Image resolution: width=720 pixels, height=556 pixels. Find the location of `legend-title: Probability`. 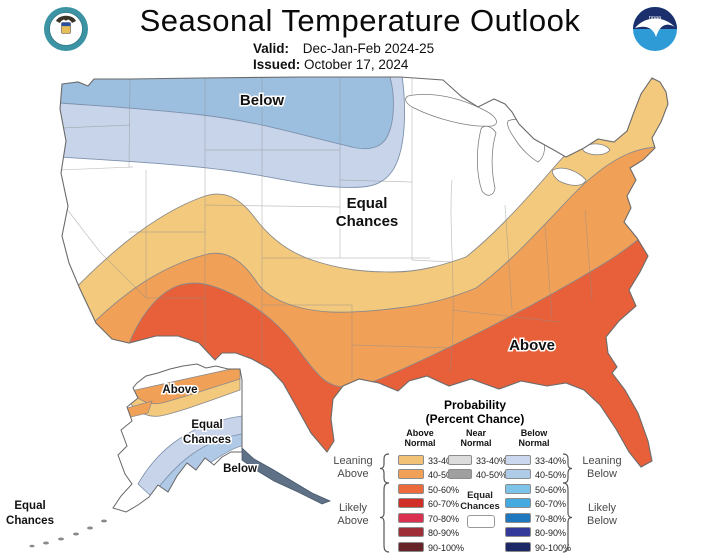

legend-title: Probability is located at coordinates (474, 405).